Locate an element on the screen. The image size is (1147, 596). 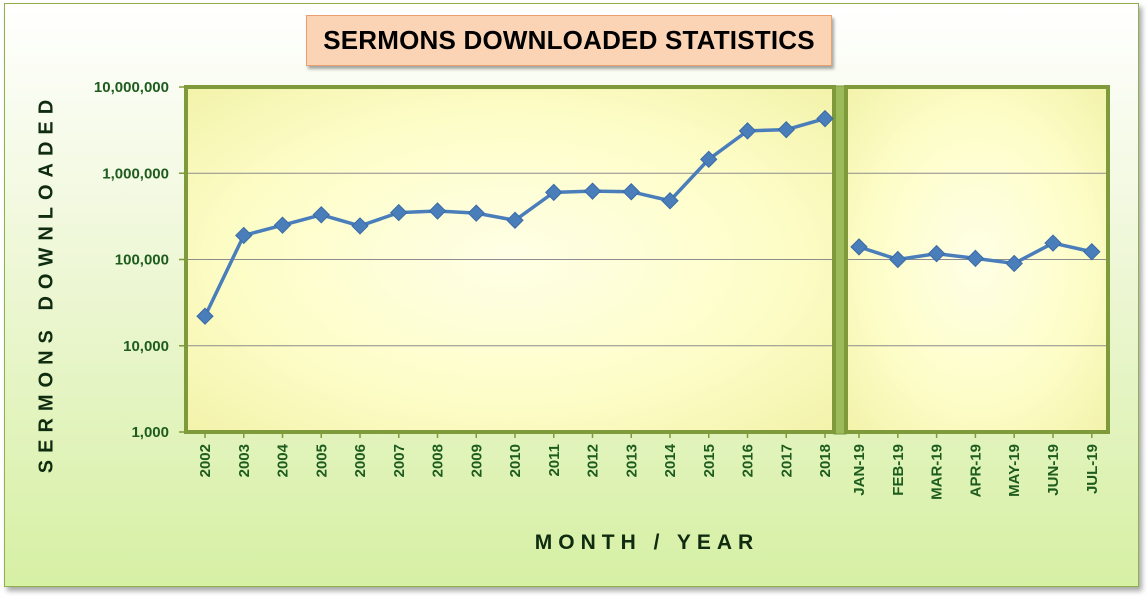
x-tick-label: 2016 is located at coordinates (748, 460).